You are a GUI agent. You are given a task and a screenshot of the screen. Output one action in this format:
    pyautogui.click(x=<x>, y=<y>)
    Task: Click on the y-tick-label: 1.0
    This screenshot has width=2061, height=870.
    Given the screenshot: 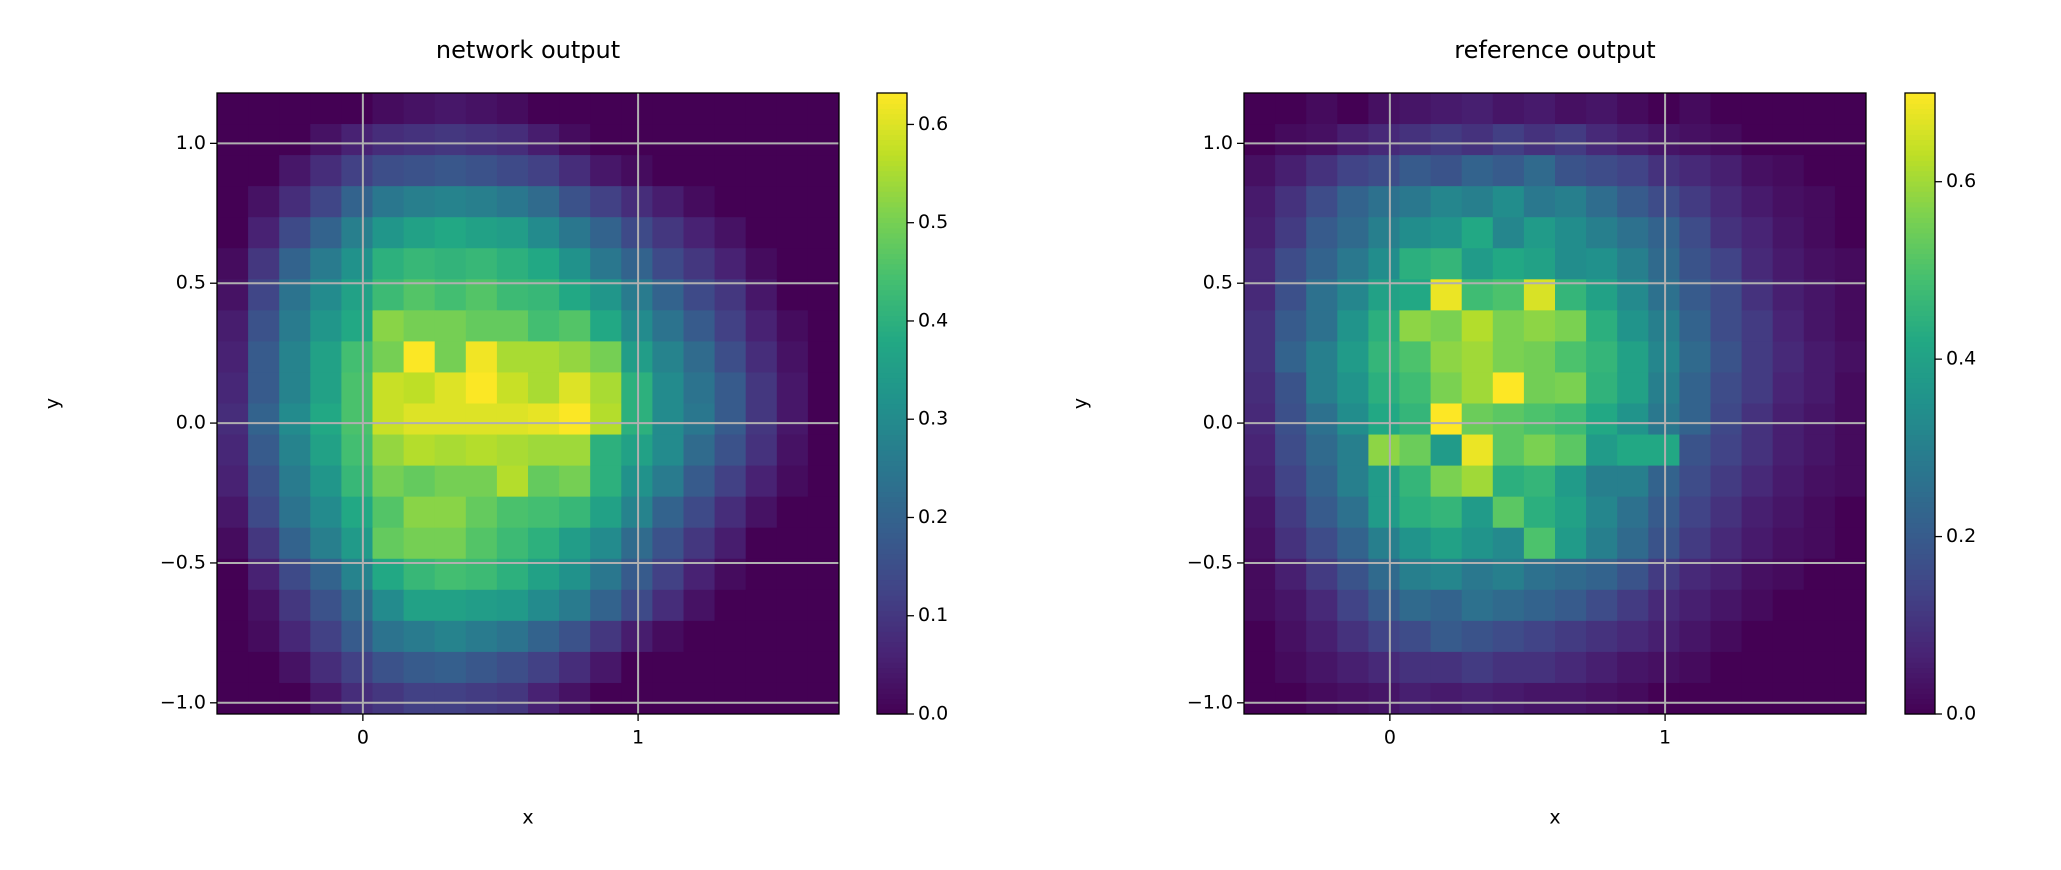 What is the action you would take?
    pyautogui.click(x=191, y=143)
    